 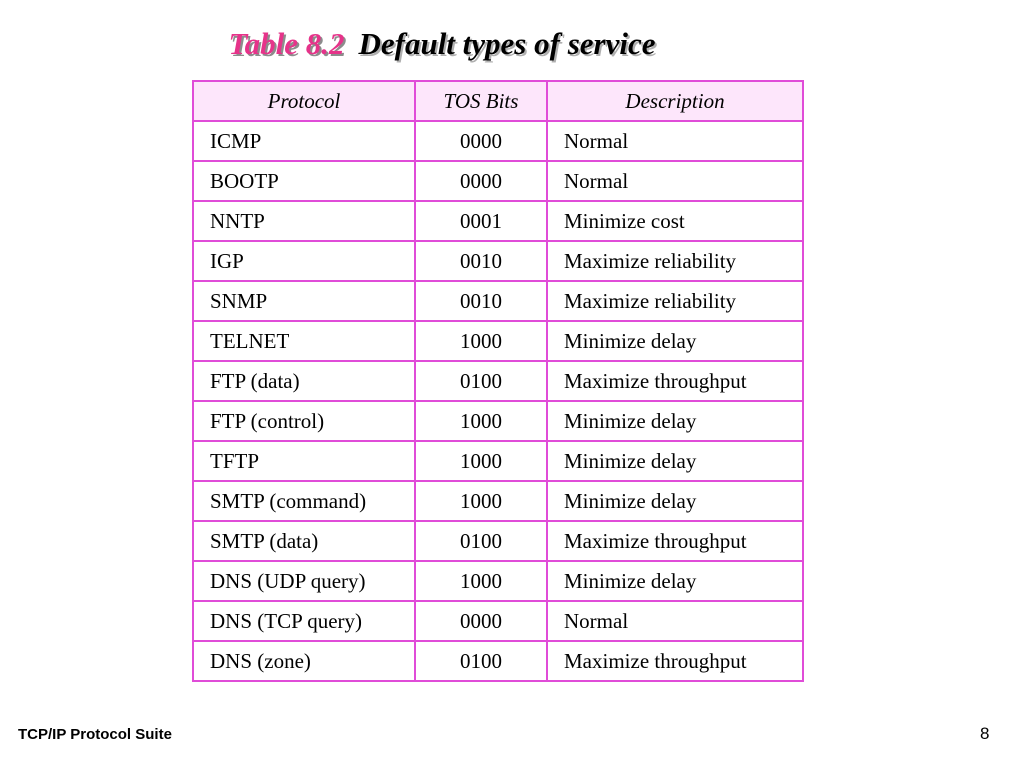 I want to click on table-header-row: Protocol TOS Bits Description, so click(x=498, y=101).